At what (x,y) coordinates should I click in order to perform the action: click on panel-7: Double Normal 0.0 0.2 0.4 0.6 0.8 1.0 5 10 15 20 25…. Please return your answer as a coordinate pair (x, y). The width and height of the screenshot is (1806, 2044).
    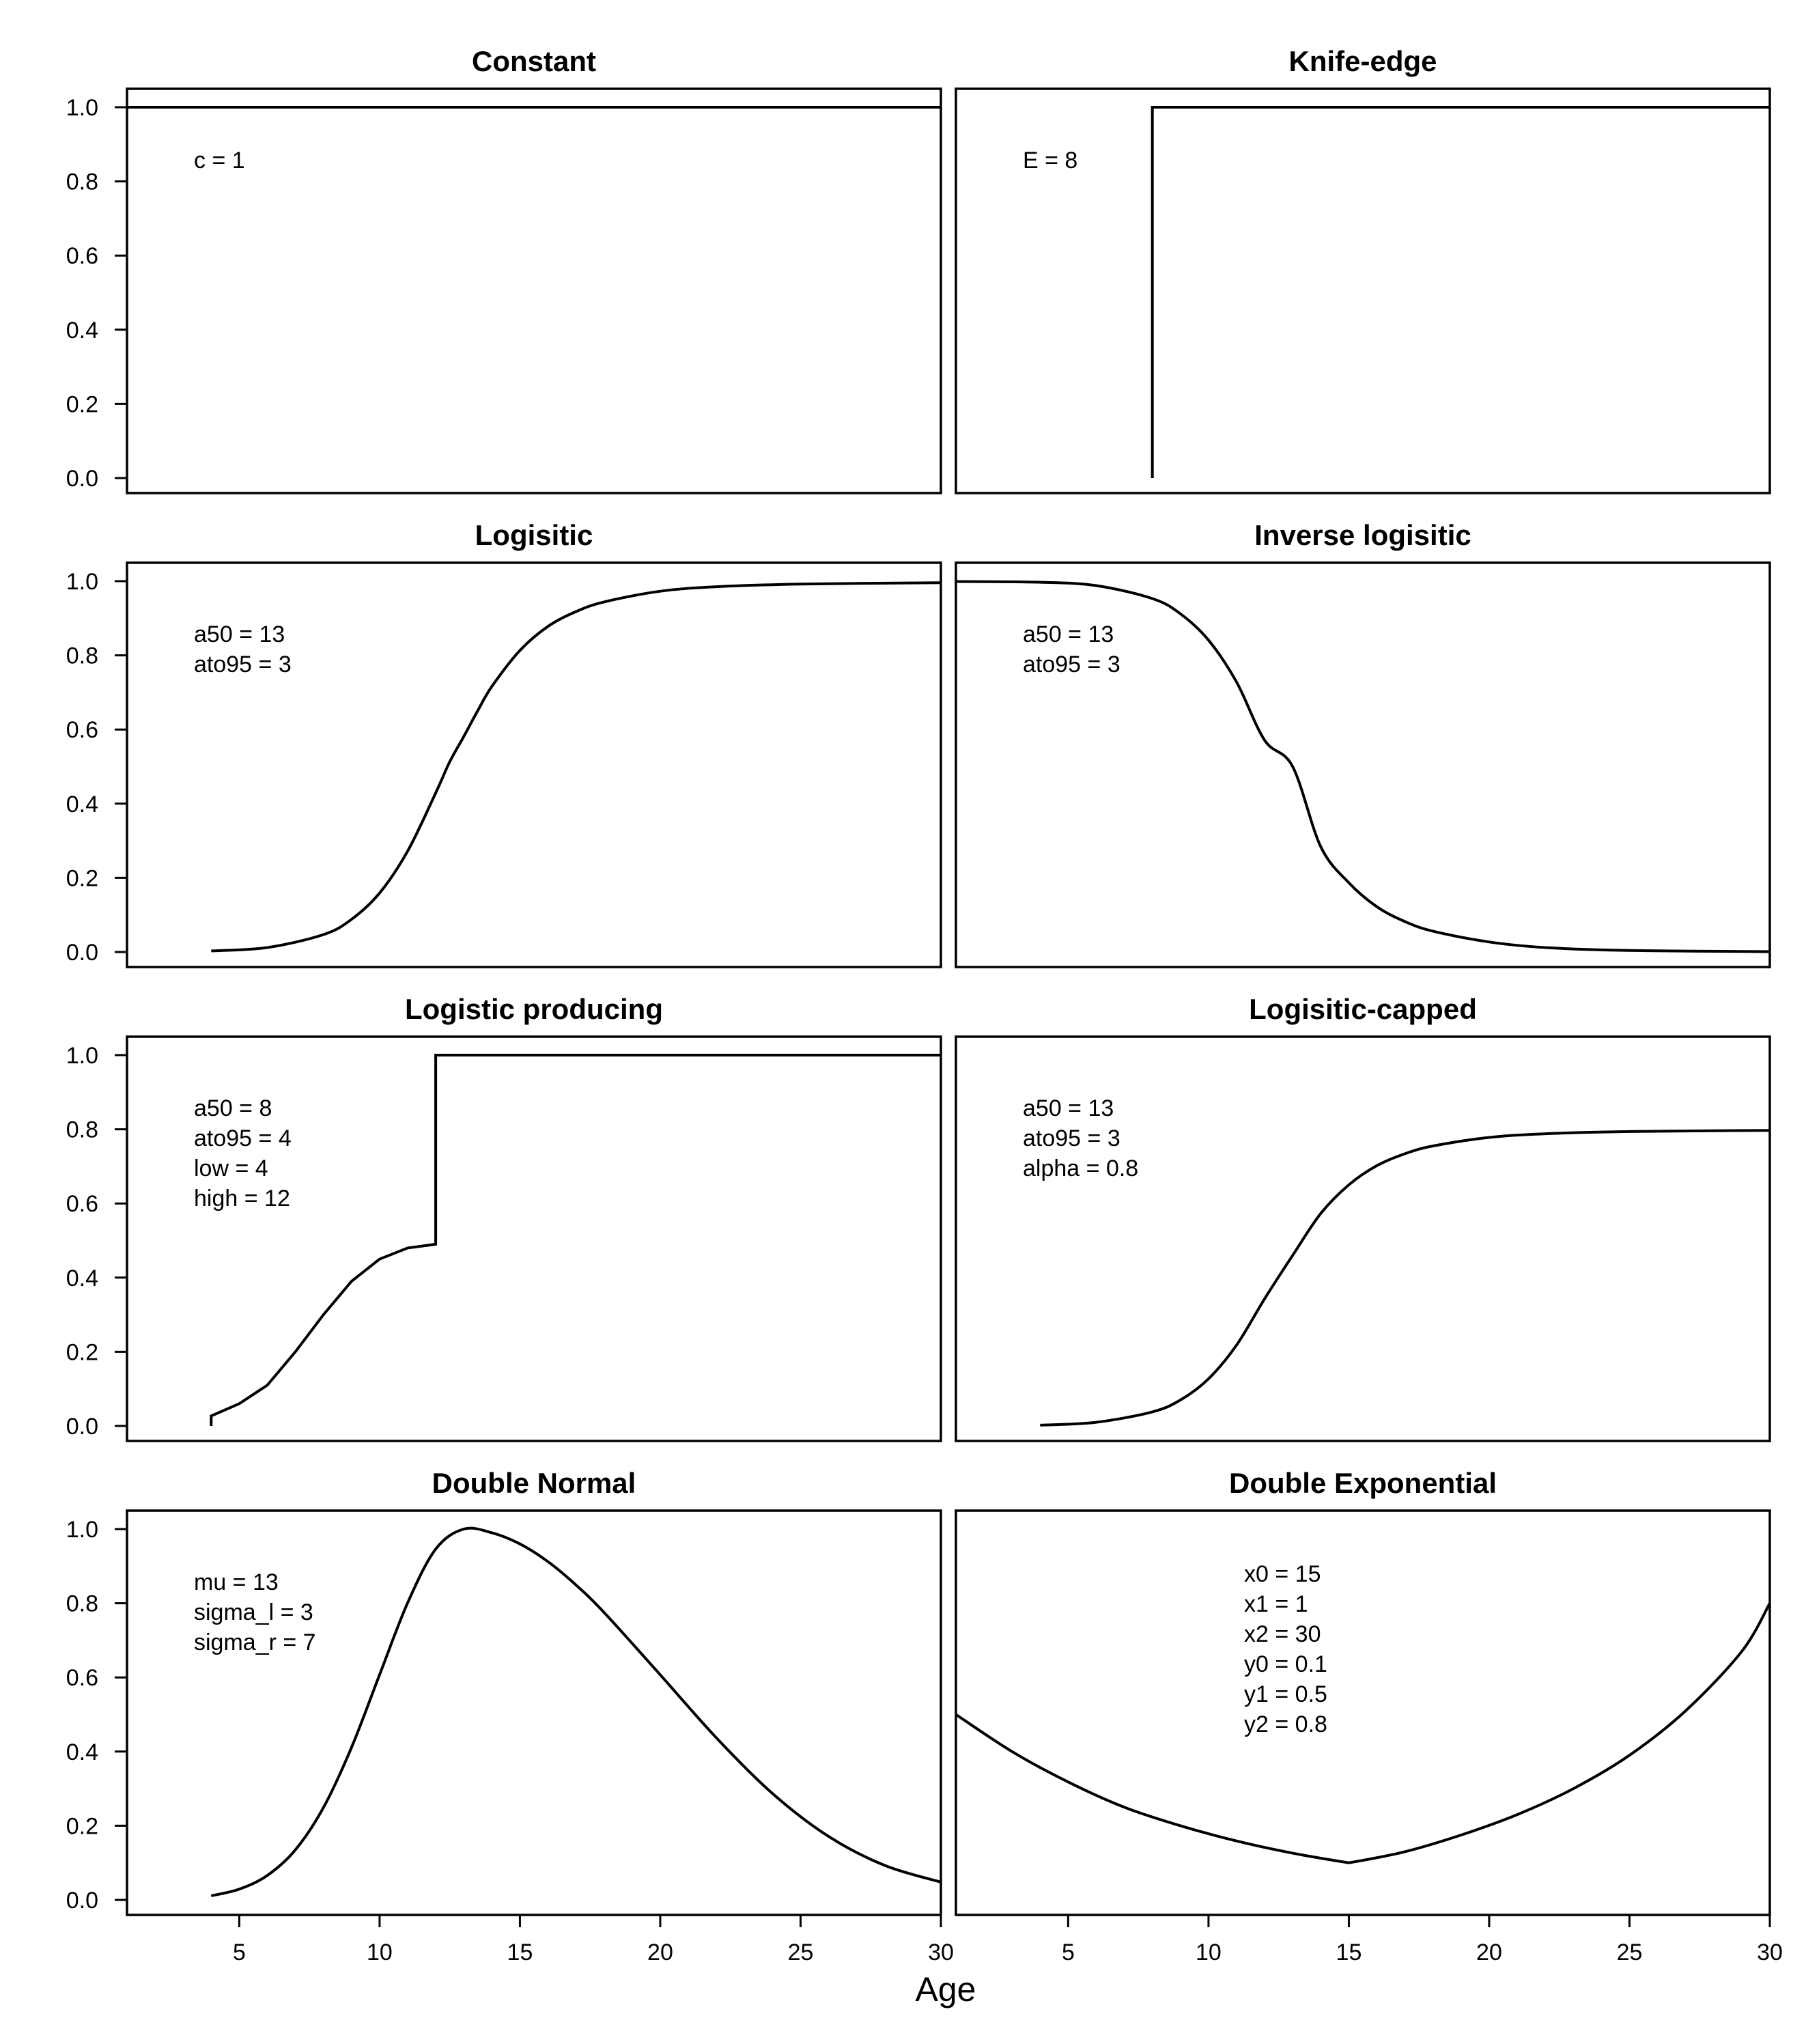
    Looking at the image, I should click on (510, 1716).